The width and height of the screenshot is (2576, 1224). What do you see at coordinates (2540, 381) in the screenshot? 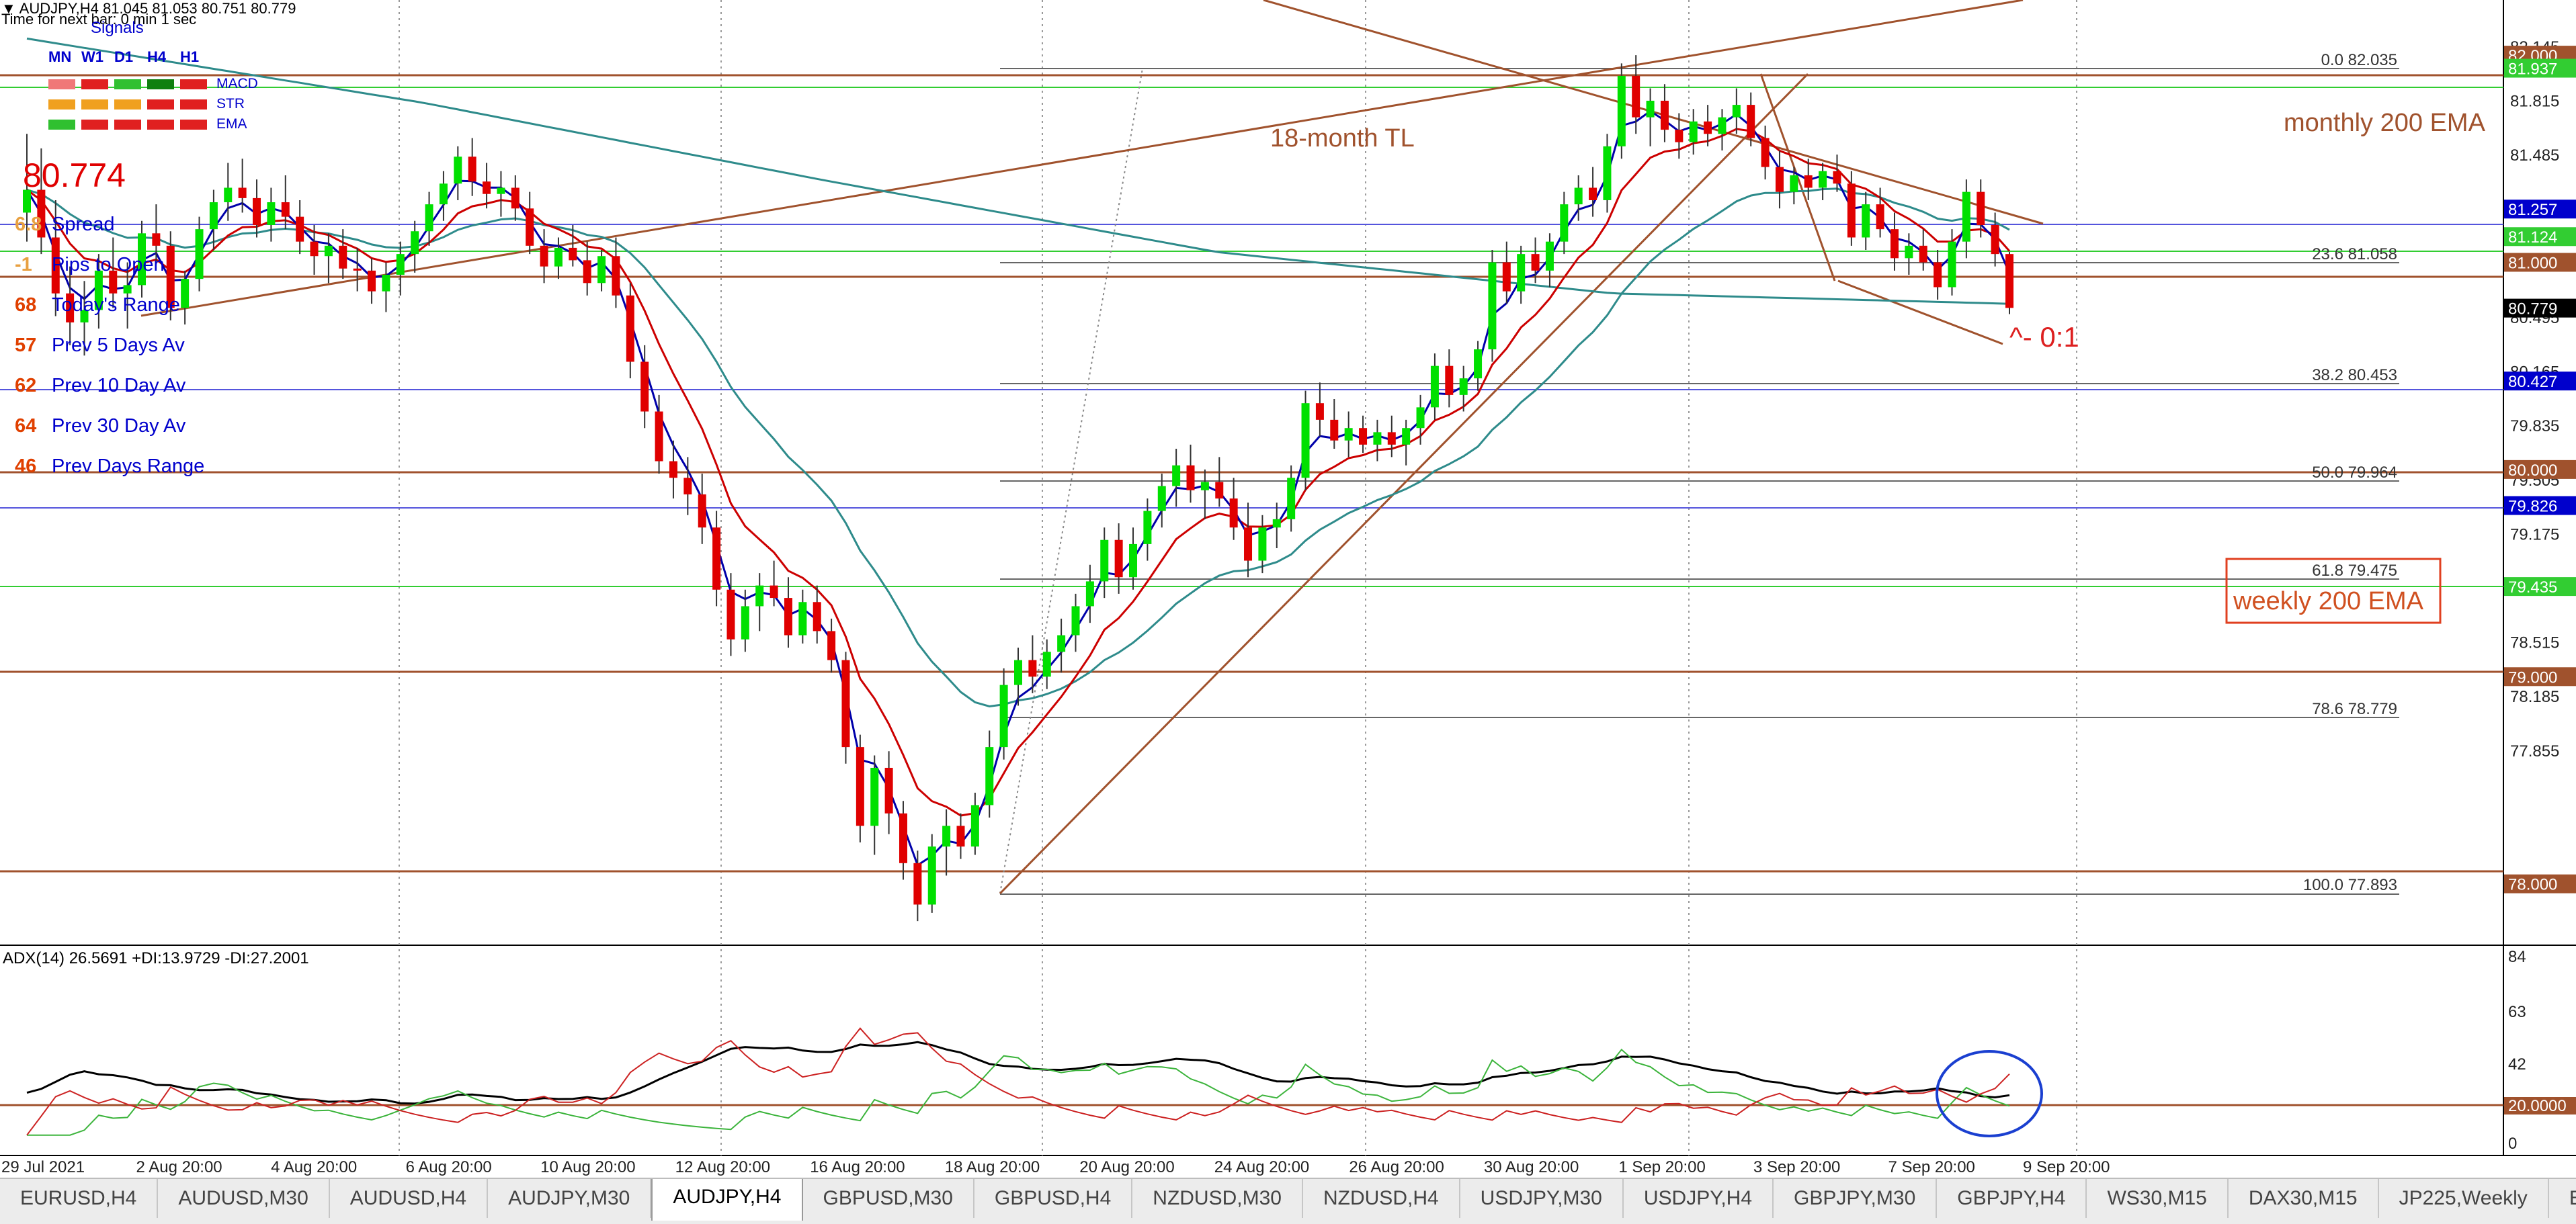
I see `price-marker: 80.427` at bounding box center [2540, 381].